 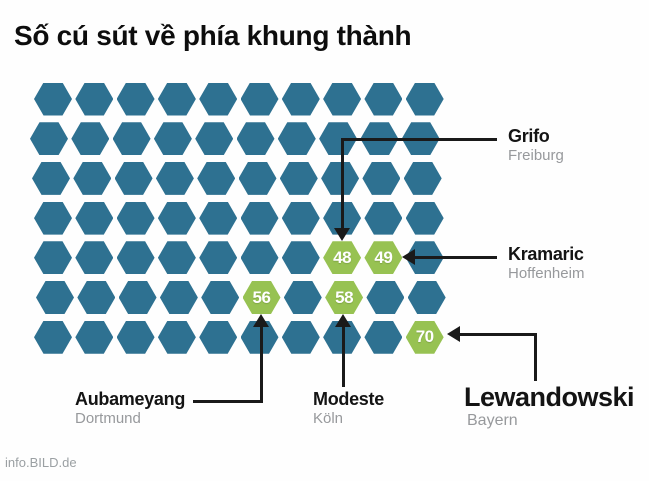 I want to click on label-modeste: Modeste Köln, so click(x=348, y=408).